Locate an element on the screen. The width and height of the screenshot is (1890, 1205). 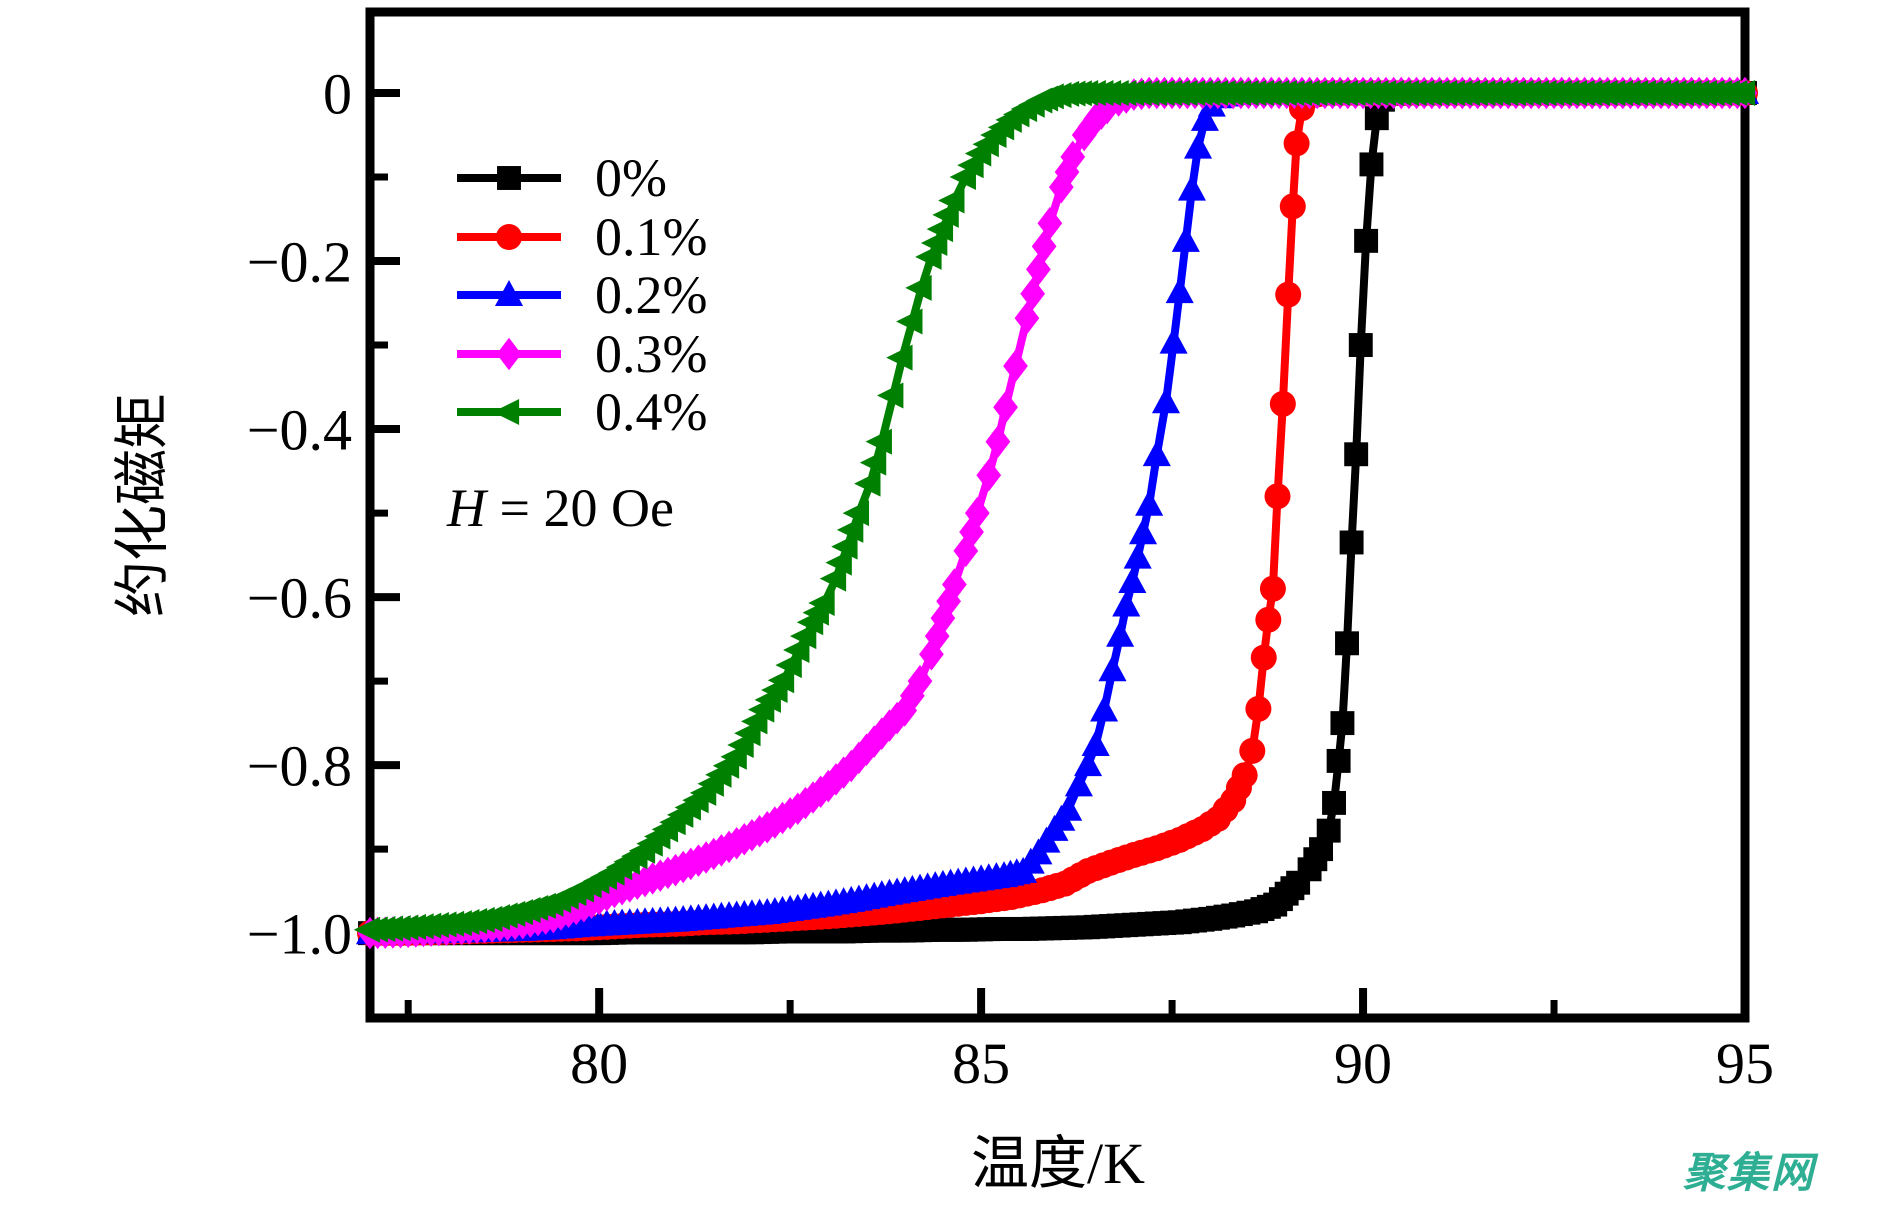
x-tick-label-85: 85 is located at coordinates (981, 1063).